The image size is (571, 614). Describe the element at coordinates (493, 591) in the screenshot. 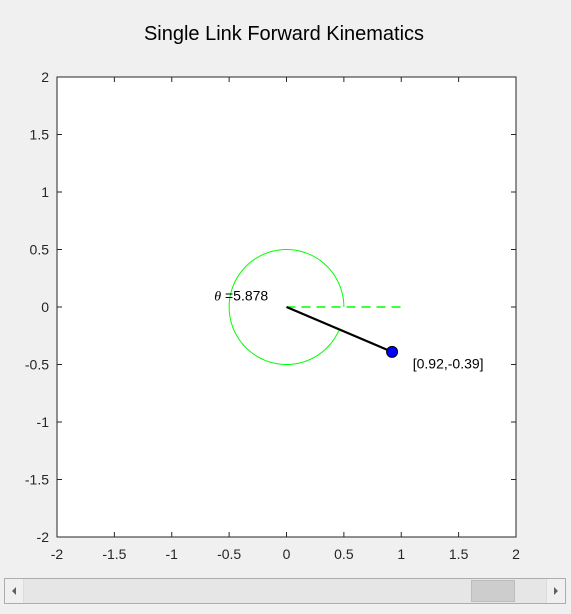

I see `slider-thumb` at that location.